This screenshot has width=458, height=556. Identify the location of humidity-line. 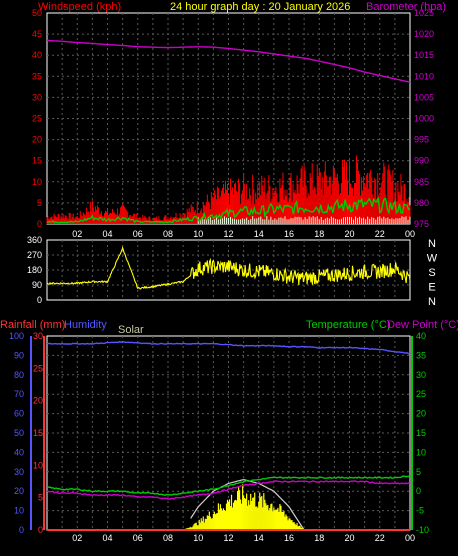
(228, 347).